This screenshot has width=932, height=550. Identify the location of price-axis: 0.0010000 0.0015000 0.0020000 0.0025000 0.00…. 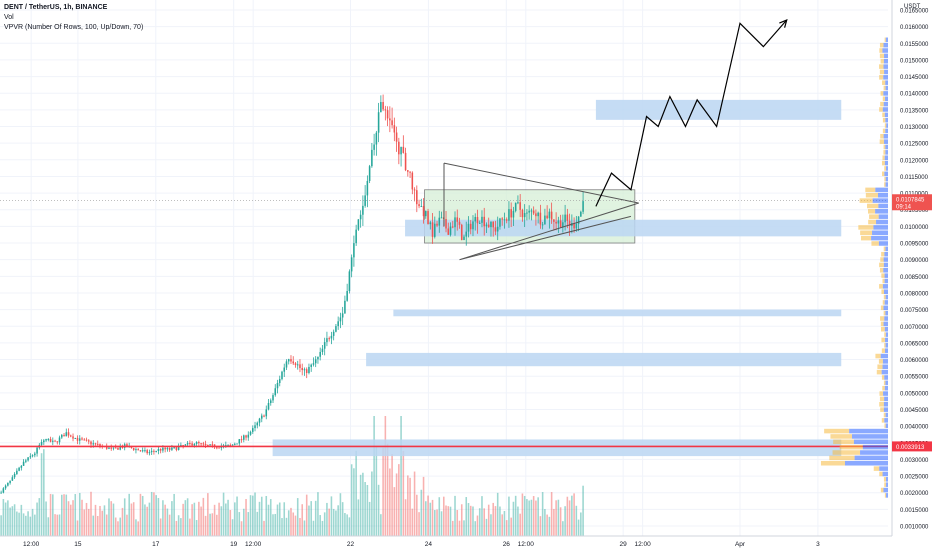
(911, 275).